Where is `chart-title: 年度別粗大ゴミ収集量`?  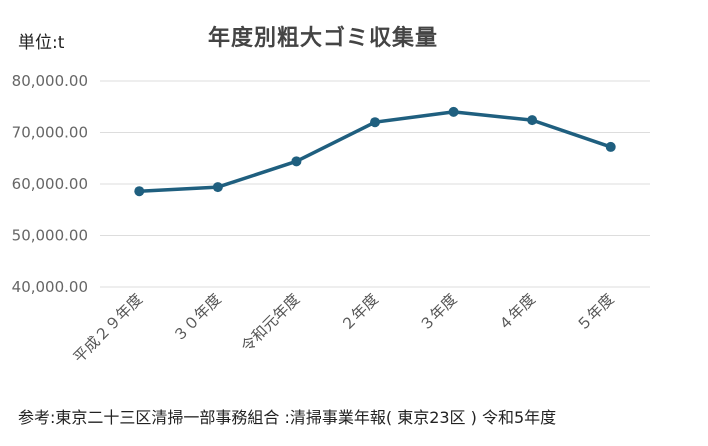
chart-title: 年度別粗大ゴミ収集量 is located at coordinates (323, 38).